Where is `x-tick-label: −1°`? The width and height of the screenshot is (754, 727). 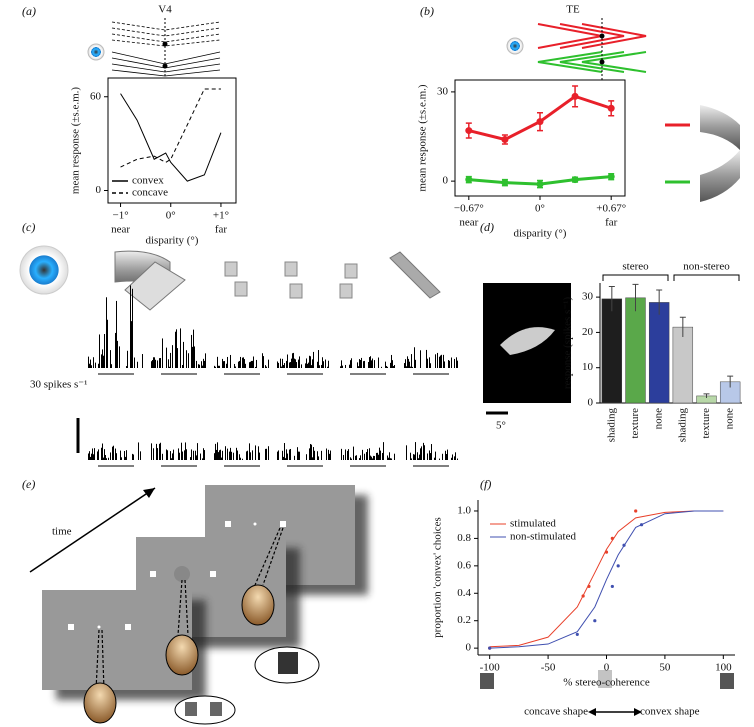
x-tick-label: −1° is located at coordinates (120, 216).